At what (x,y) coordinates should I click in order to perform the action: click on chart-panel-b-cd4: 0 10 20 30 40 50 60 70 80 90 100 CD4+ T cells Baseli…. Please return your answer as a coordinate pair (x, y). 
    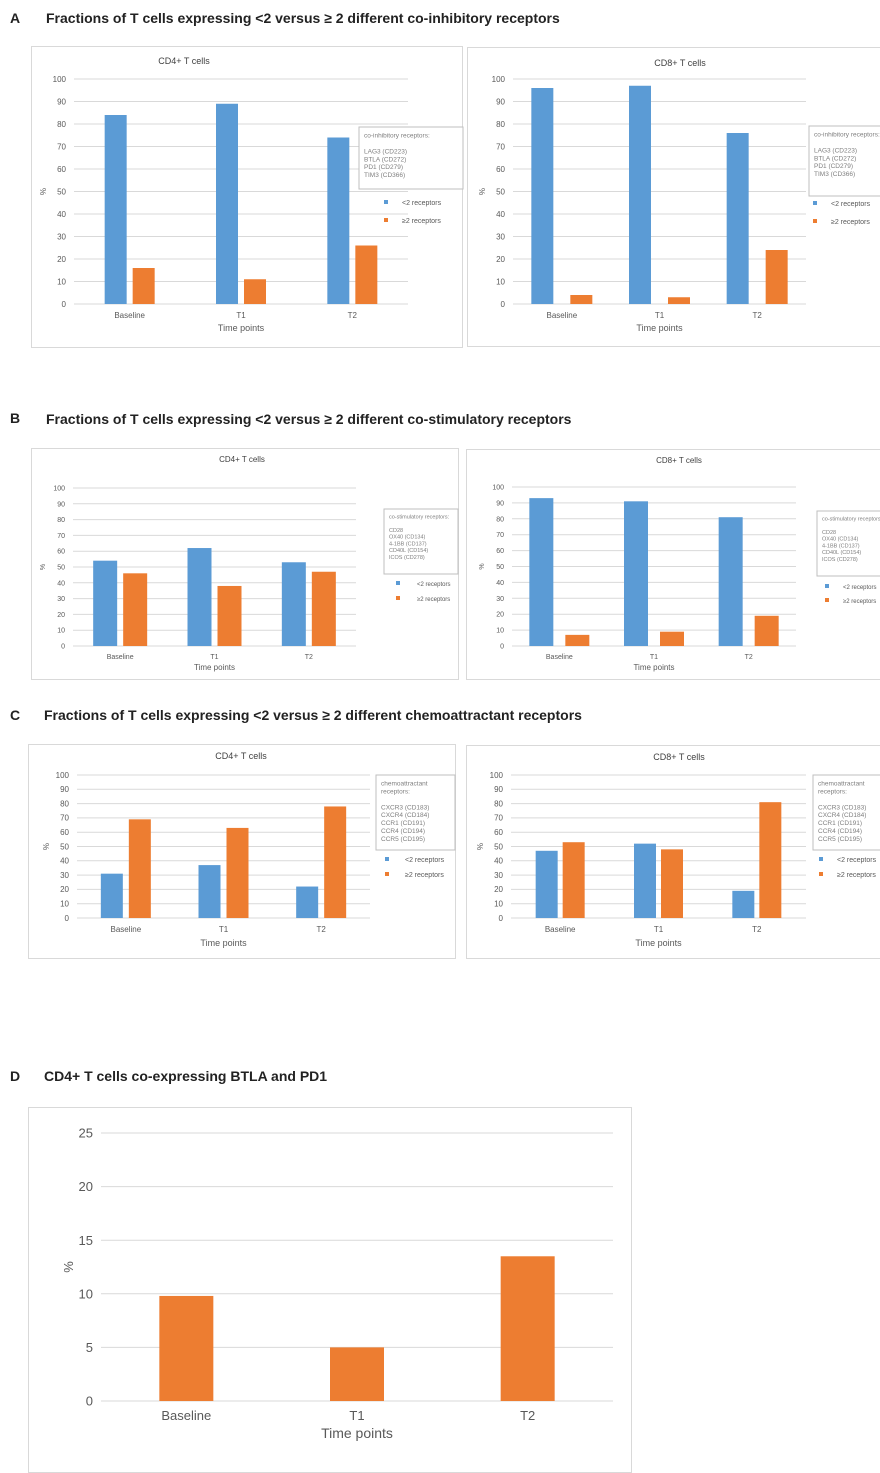
    Looking at the image, I should click on (245, 564).